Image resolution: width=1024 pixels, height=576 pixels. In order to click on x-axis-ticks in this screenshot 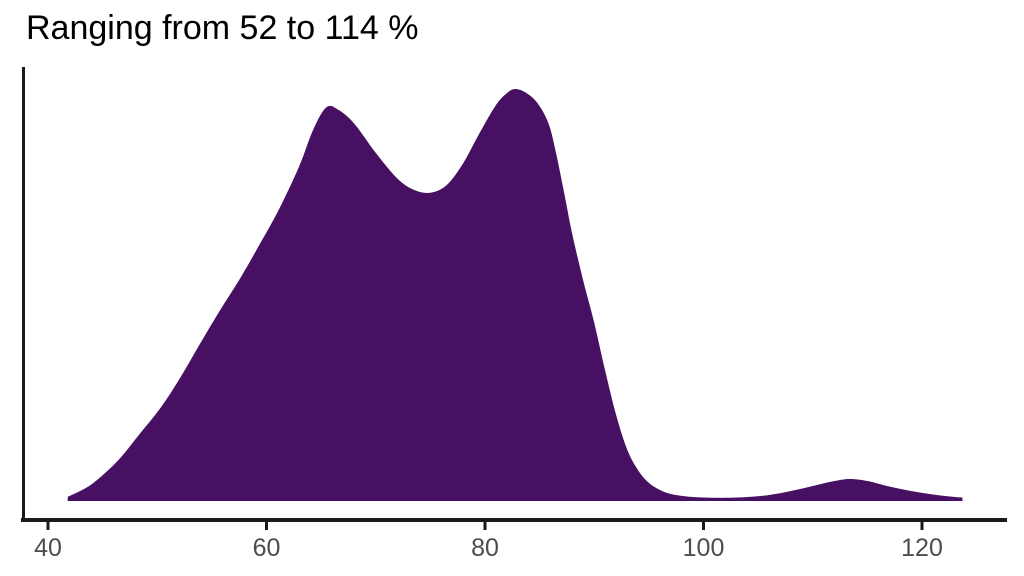, I will do `click(485, 526)`.